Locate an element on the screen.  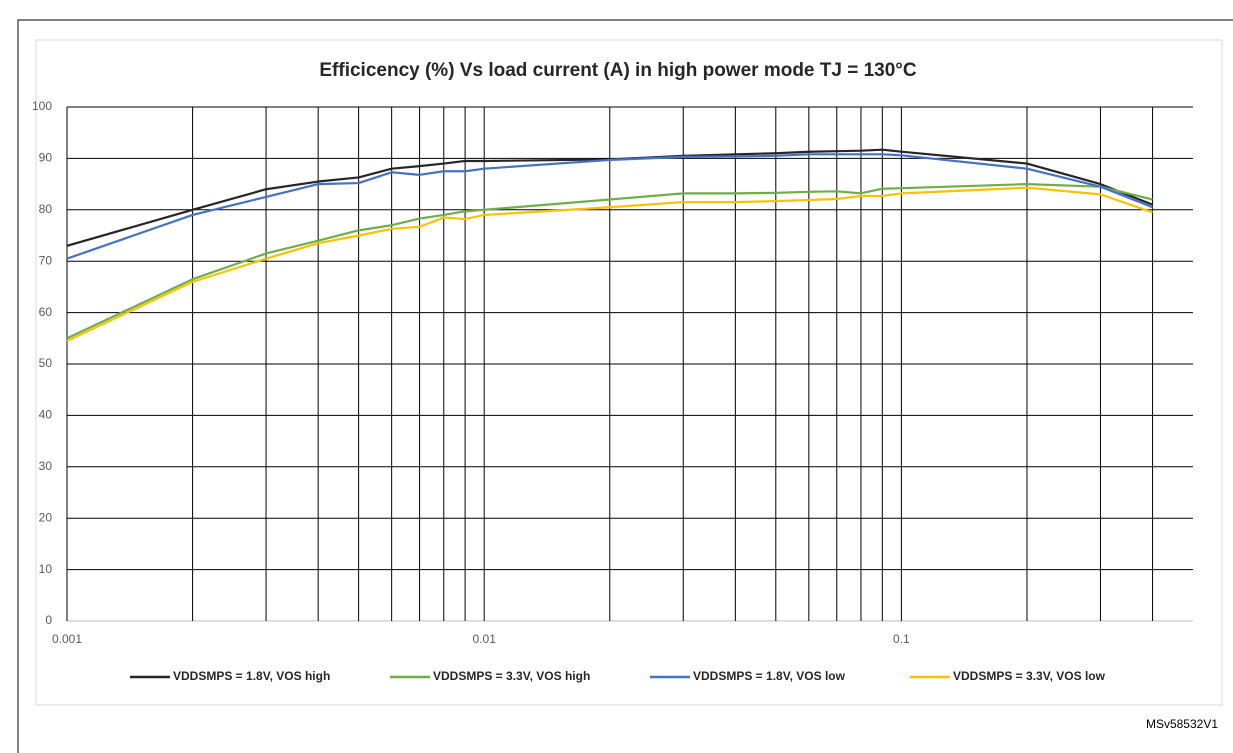
legend-label: VDDSMPS = 1.8V, VOS high is located at coordinates (251, 676).